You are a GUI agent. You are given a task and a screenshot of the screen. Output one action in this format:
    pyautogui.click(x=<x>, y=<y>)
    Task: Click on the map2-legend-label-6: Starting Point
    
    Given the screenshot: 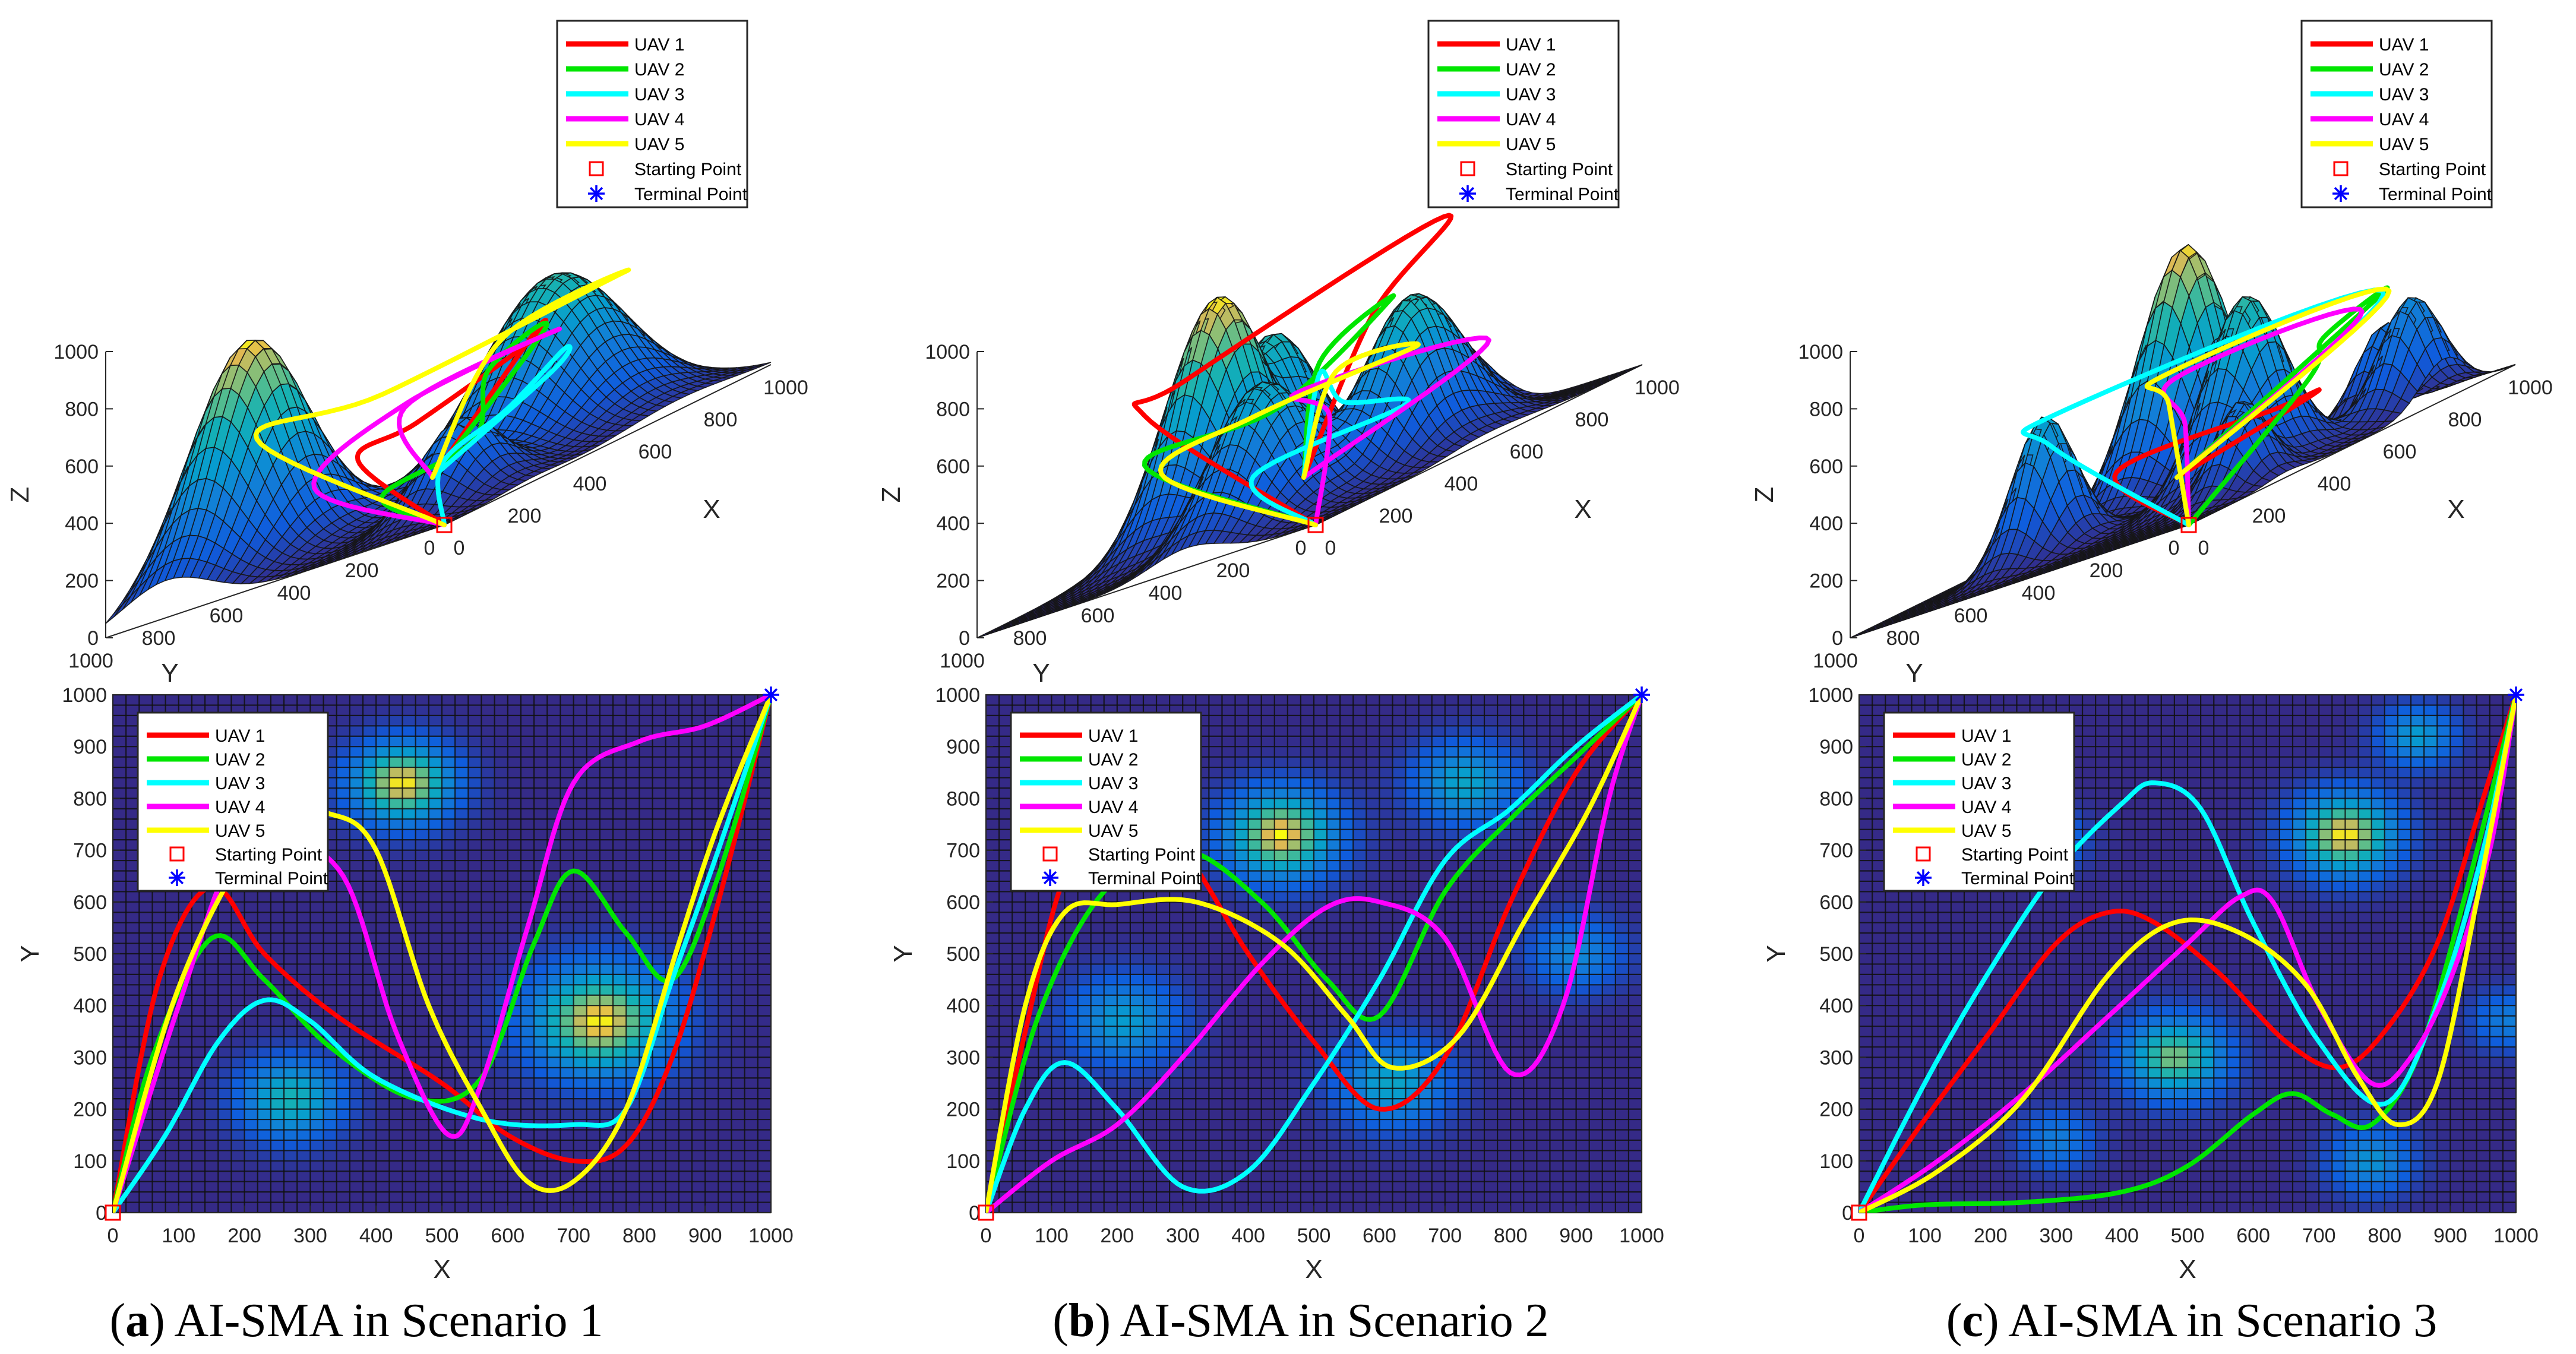 What is the action you would take?
    pyautogui.click(x=1142, y=855)
    